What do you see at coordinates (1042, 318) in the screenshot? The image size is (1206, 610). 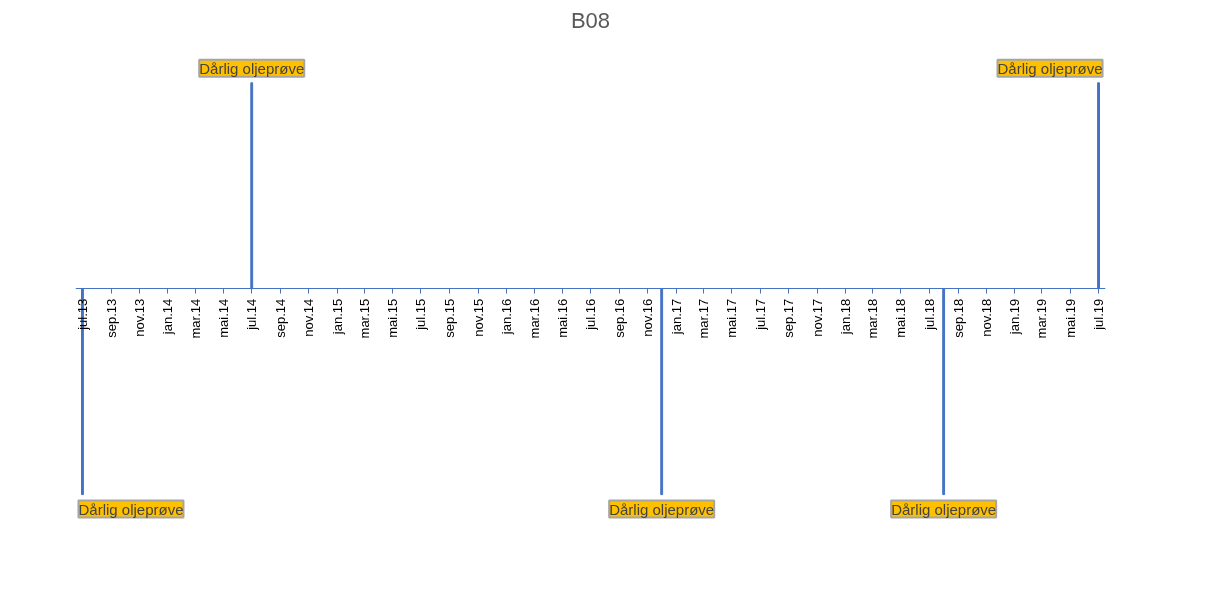 I see `x-tick-label: mar.19` at bounding box center [1042, 318].